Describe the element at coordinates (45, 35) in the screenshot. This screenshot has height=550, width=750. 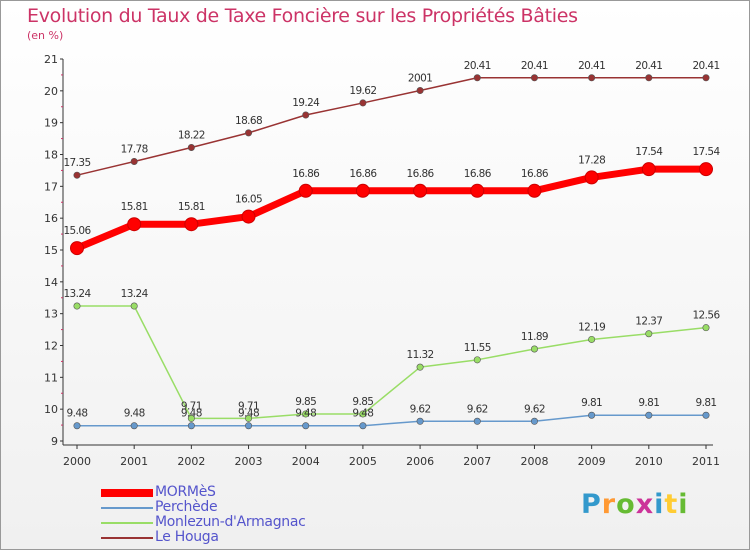
I see `chart-subtitle: (en %)` at that location.